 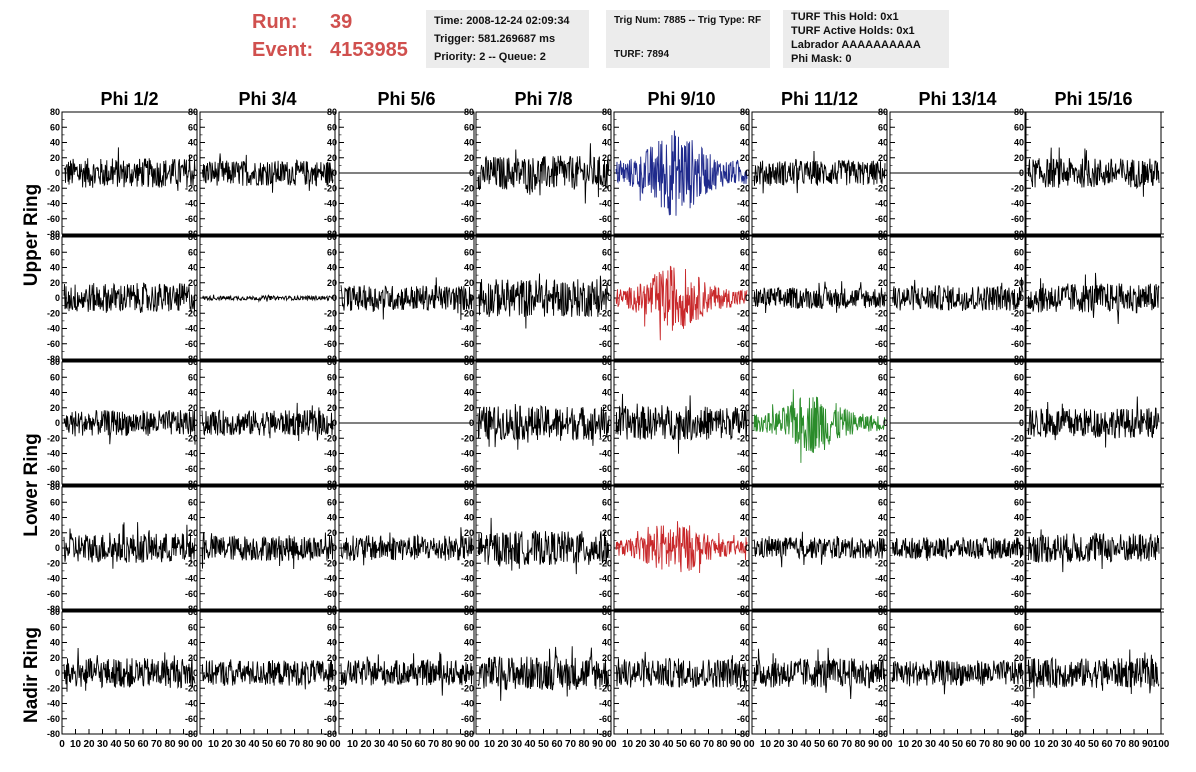 What do you see at coordinates (62, 744) in the screenshot?
I see `x-tick-label: 0` at bounding box center [62, 744].